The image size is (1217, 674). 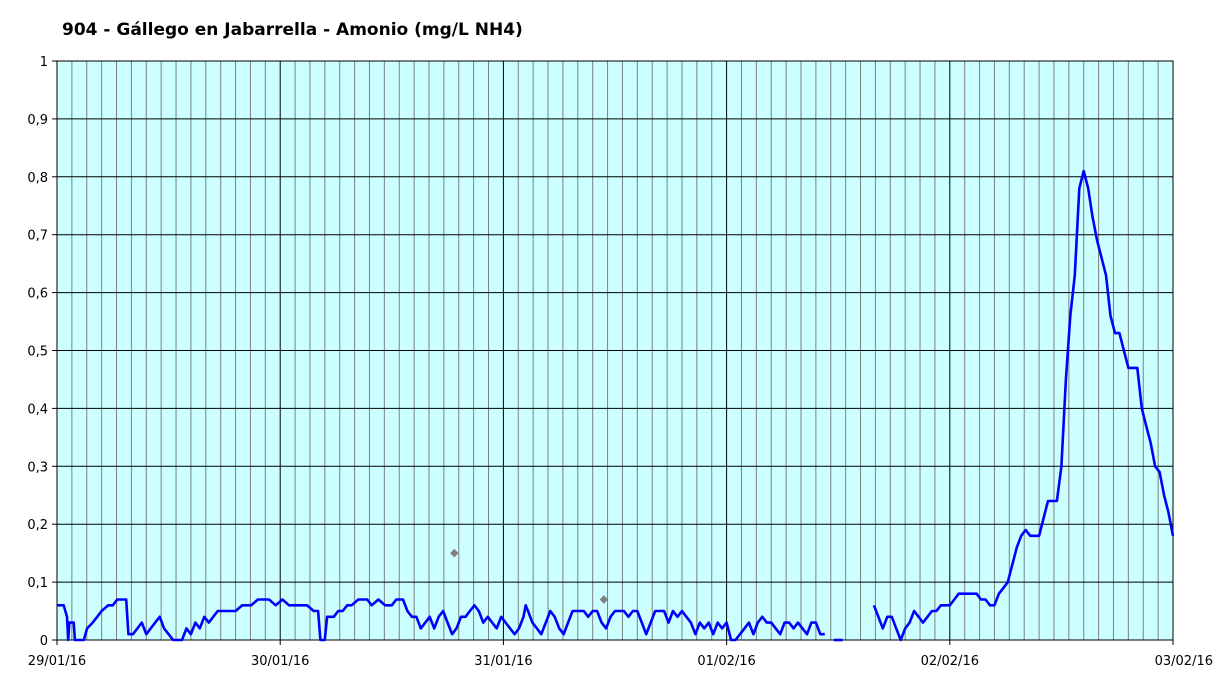 What do you see at coordinates (37, 178) in the screenshot?
I see `y-tick-label: 0,8` at bounding box center [37, 178].